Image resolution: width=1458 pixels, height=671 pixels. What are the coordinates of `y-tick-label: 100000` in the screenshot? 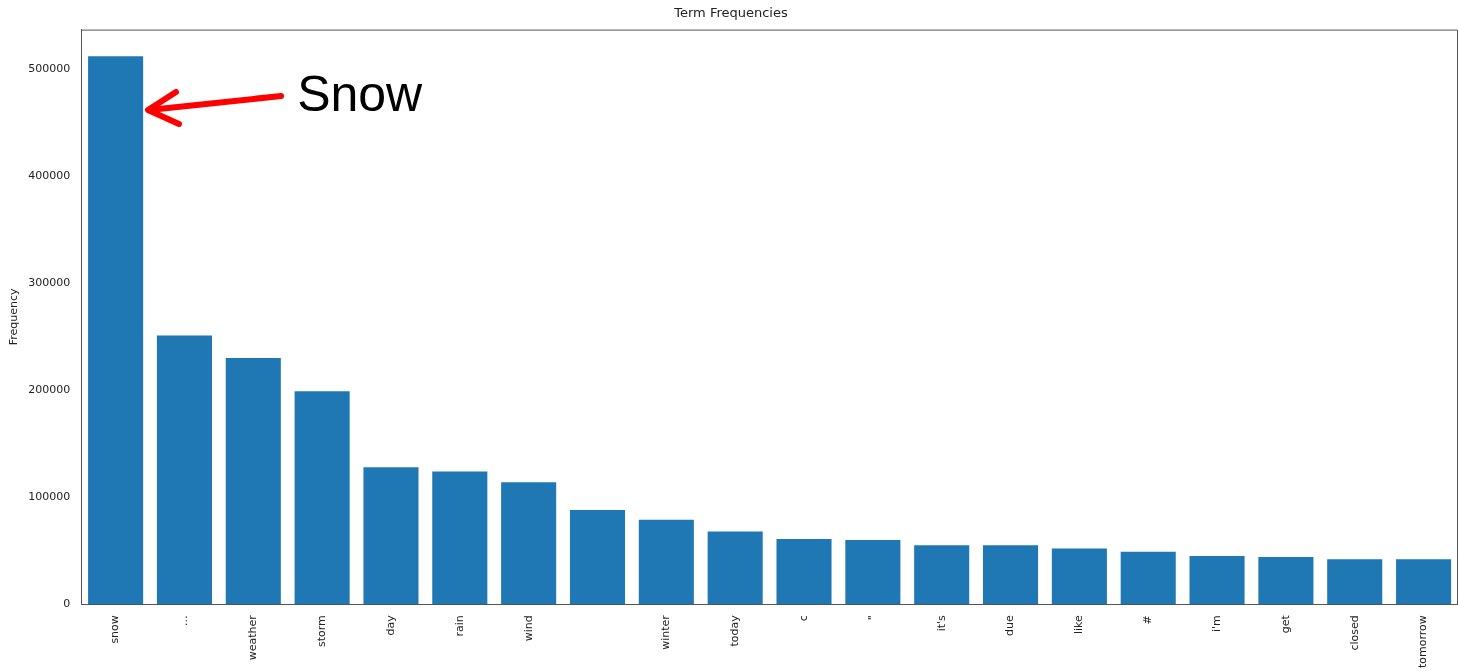 It's located at (49, 497).